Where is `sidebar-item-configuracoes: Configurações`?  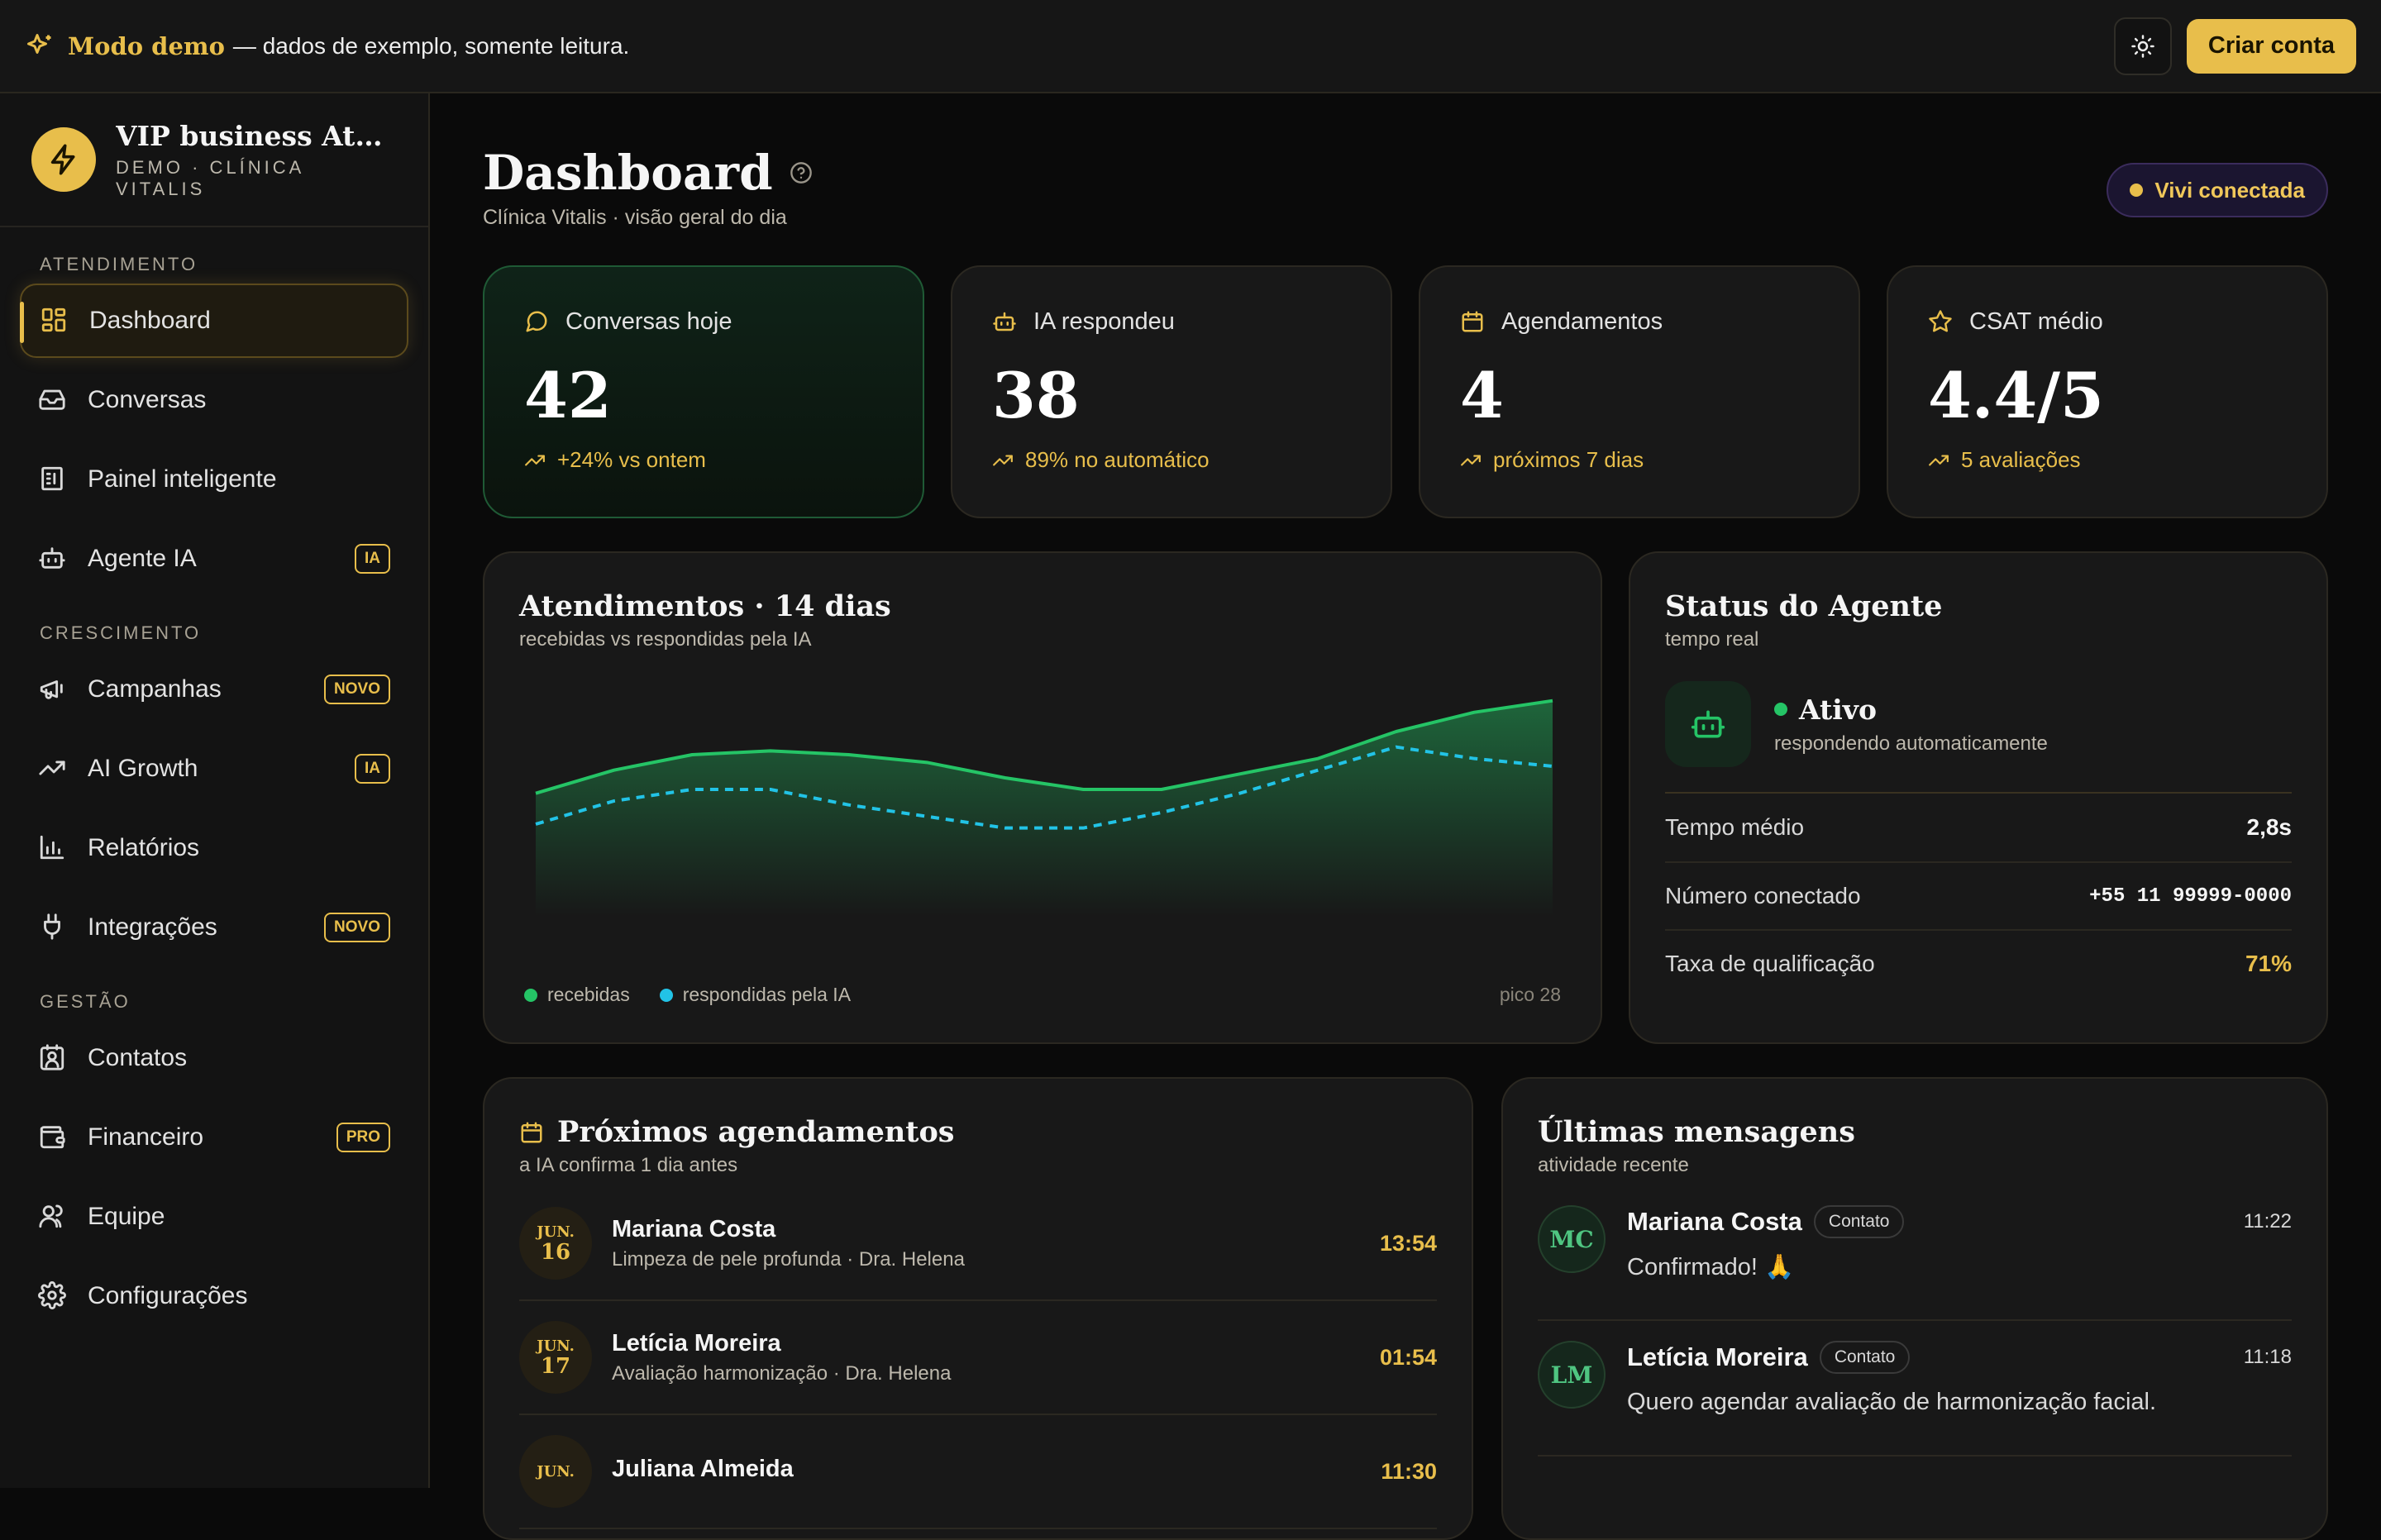 sidebar-item-configuracoes: Configurações is located at coordinates (214, 1296).